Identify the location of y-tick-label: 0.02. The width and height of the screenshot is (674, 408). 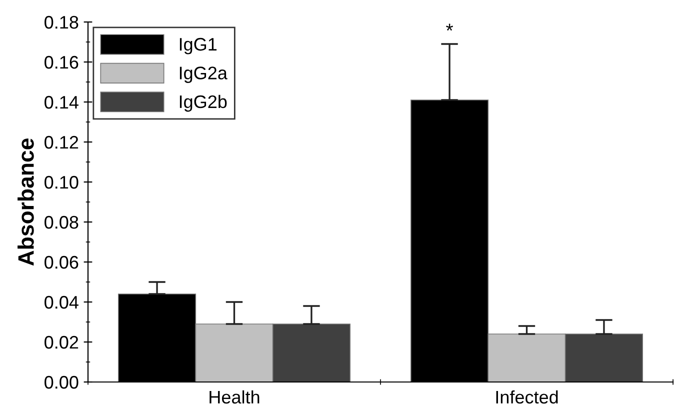
(61, 342).